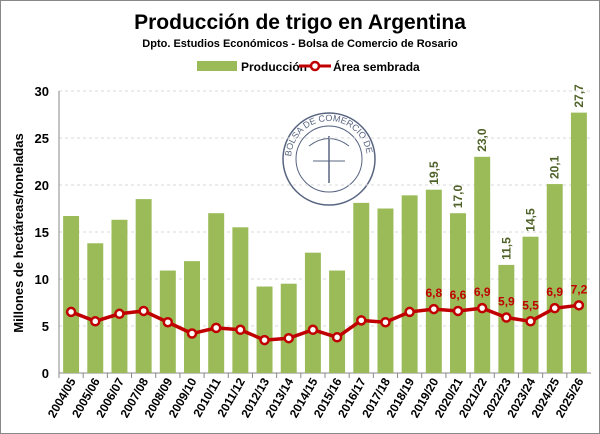 Image resolution: width=600 pixels, height=434 pixels. What do you see at coordinates (45, 373) in the screenshot?
I see `y-tick-label: 0` at bounding box center [45, 373].